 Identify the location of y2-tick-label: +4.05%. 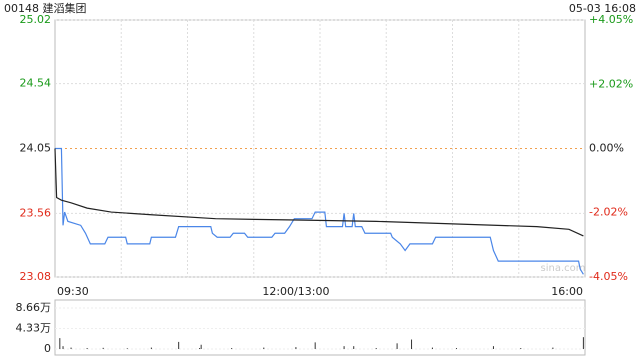
(611, 19).